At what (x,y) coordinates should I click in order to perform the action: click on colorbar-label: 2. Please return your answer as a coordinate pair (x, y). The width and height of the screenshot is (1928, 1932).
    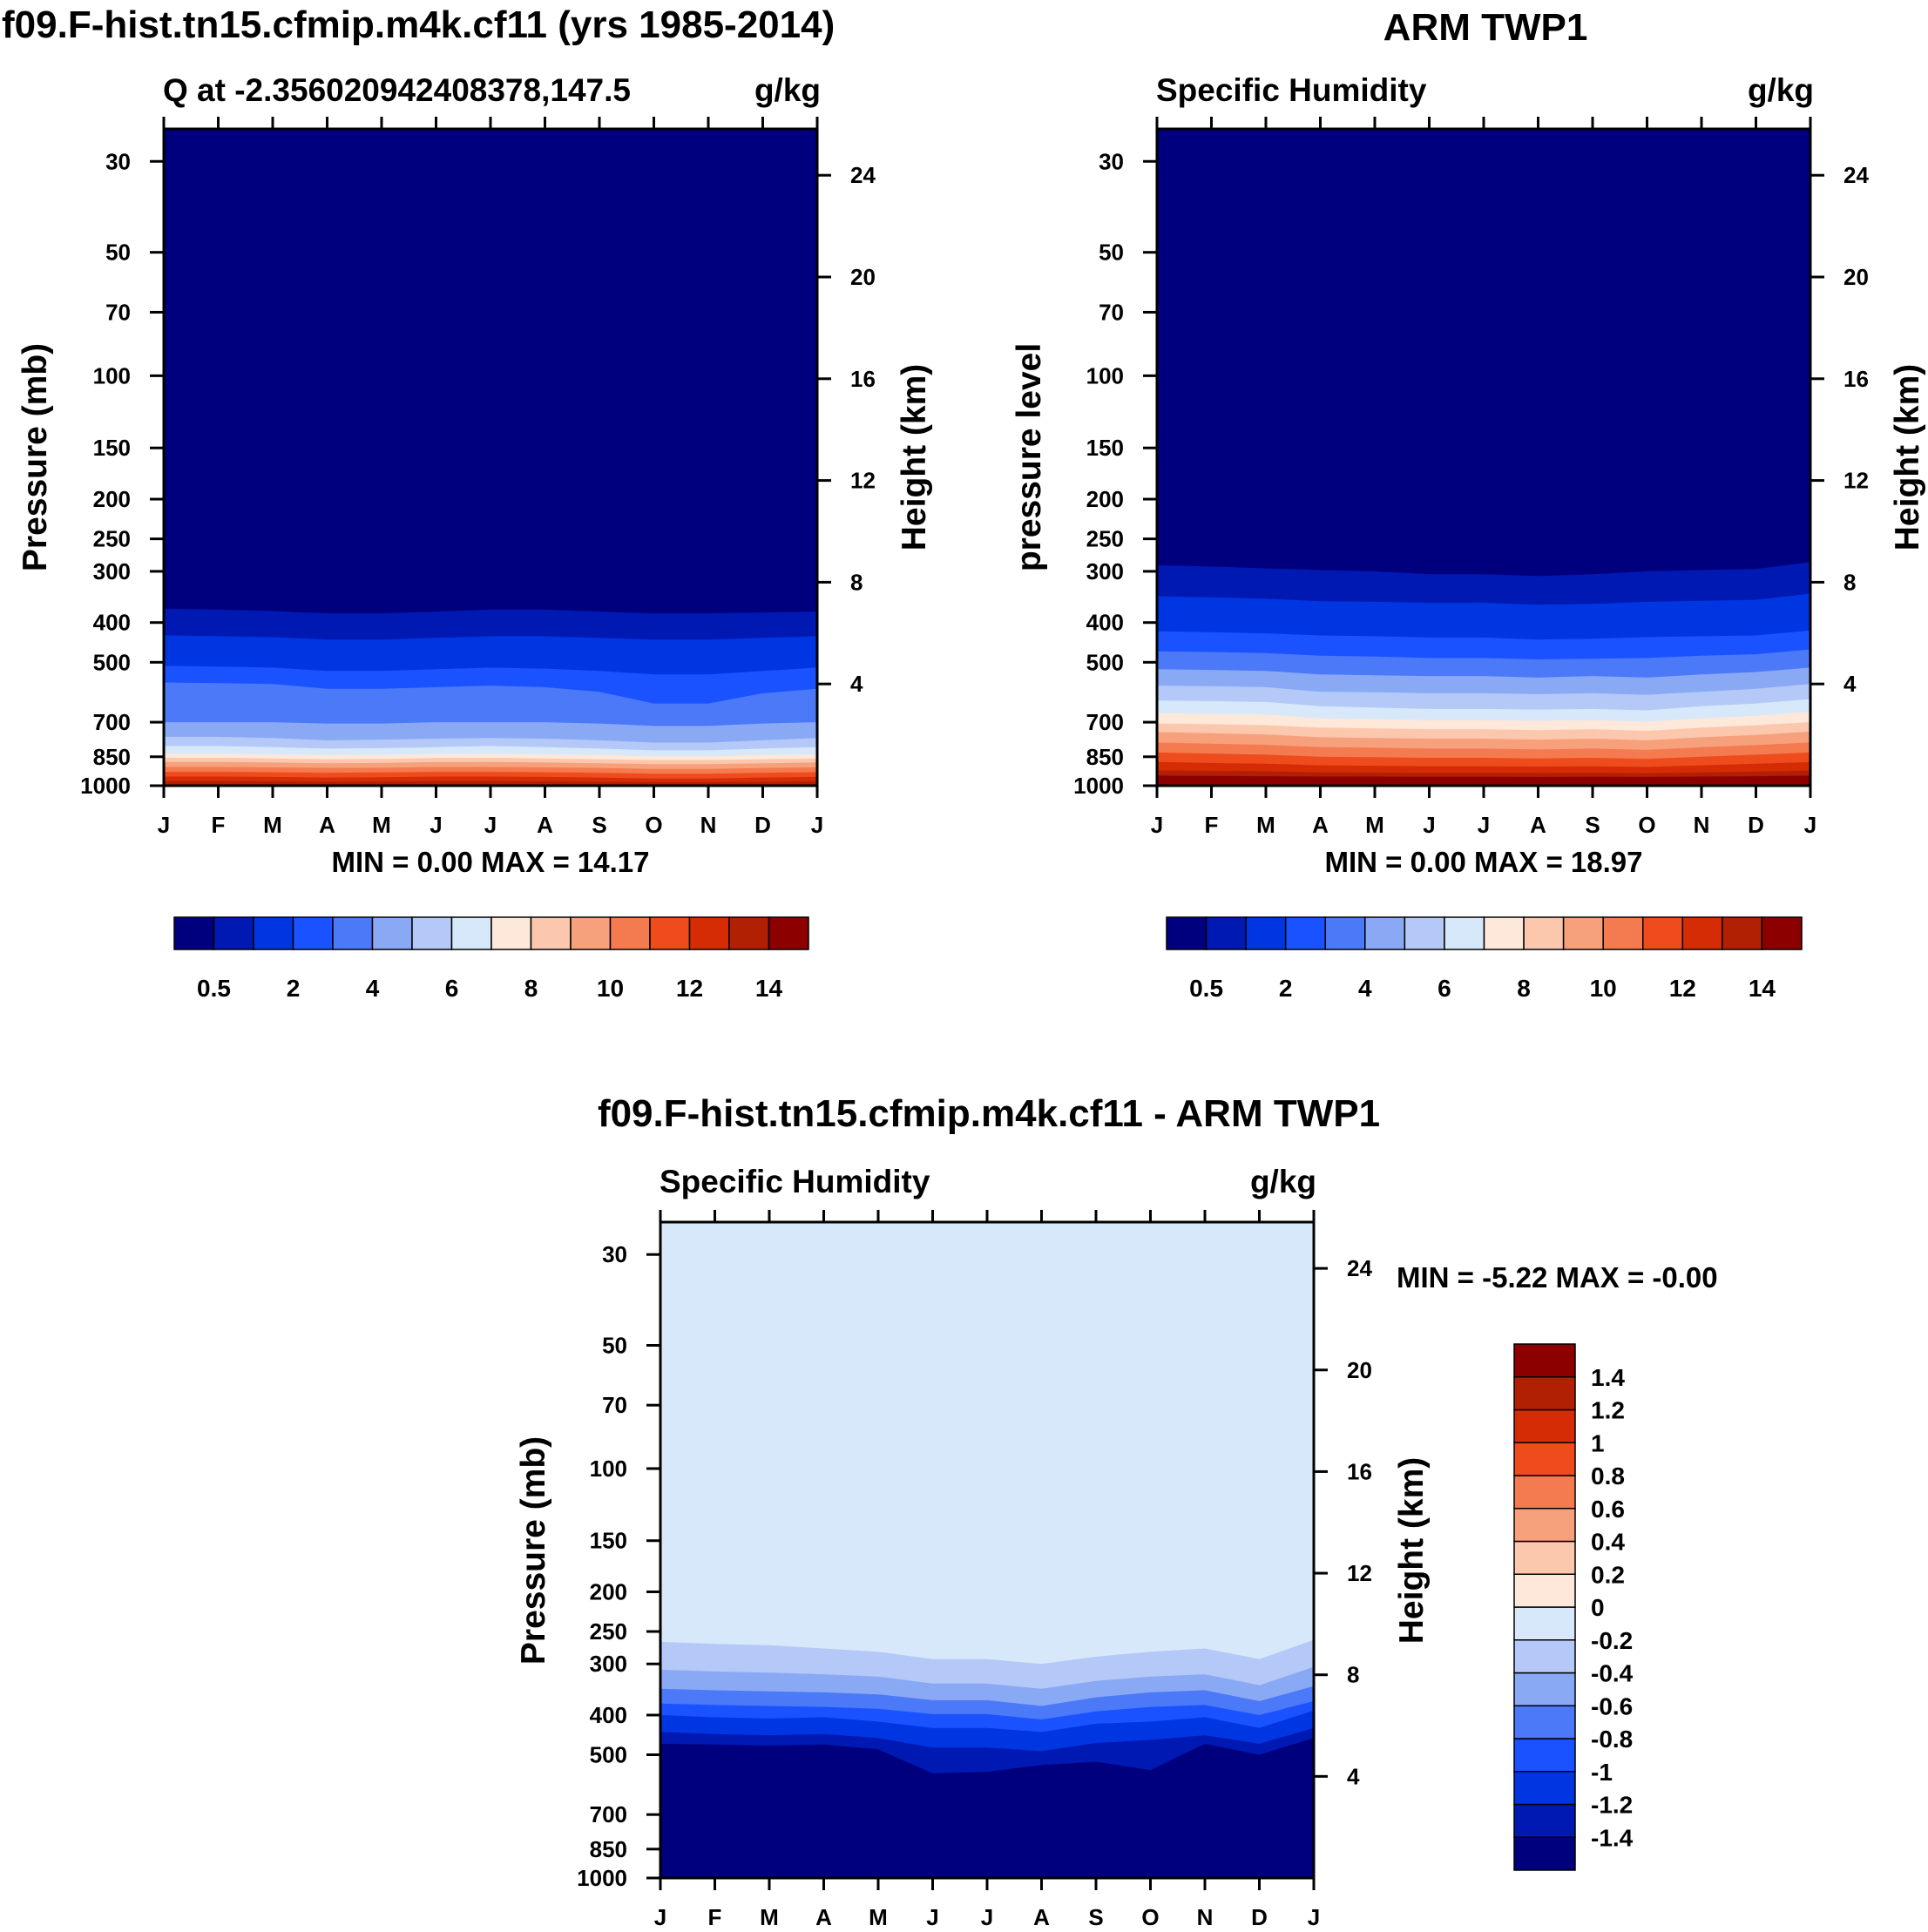
    Looking at the image, I should click on (1286, 988).